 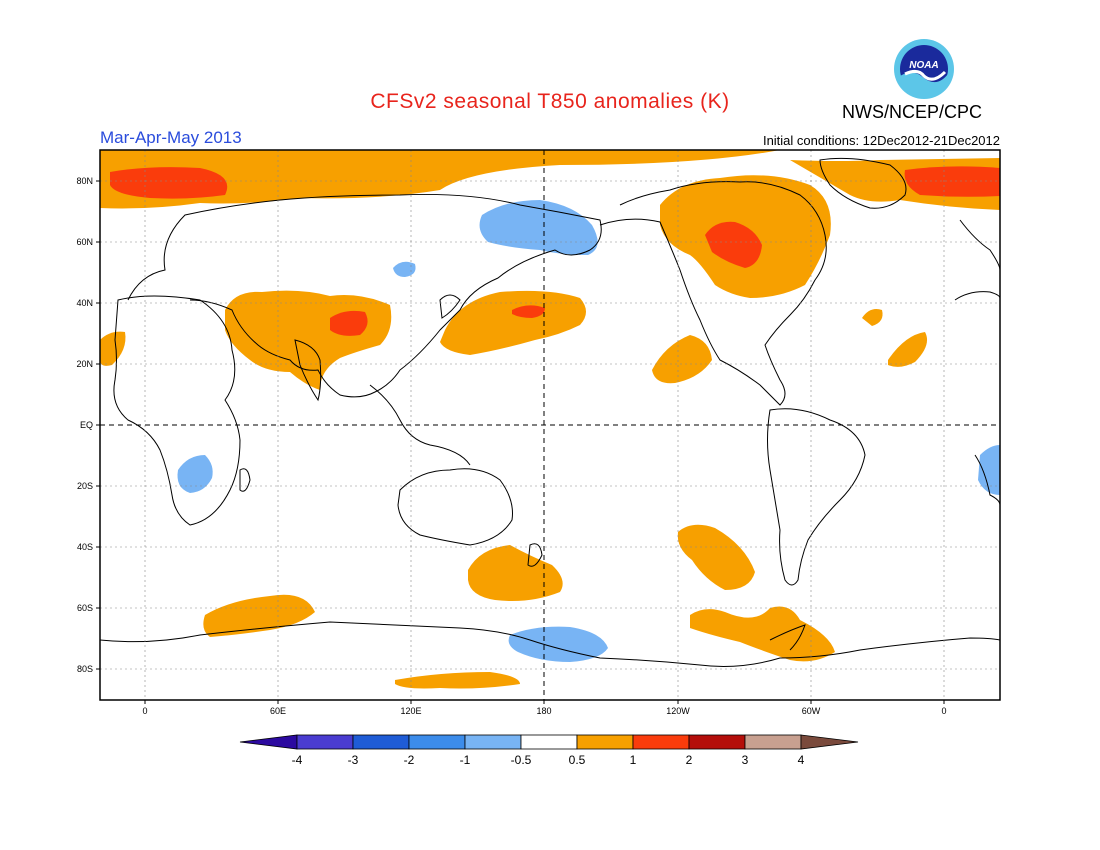 I want to click on lon-label: 60E, so click(x=278, y=711).